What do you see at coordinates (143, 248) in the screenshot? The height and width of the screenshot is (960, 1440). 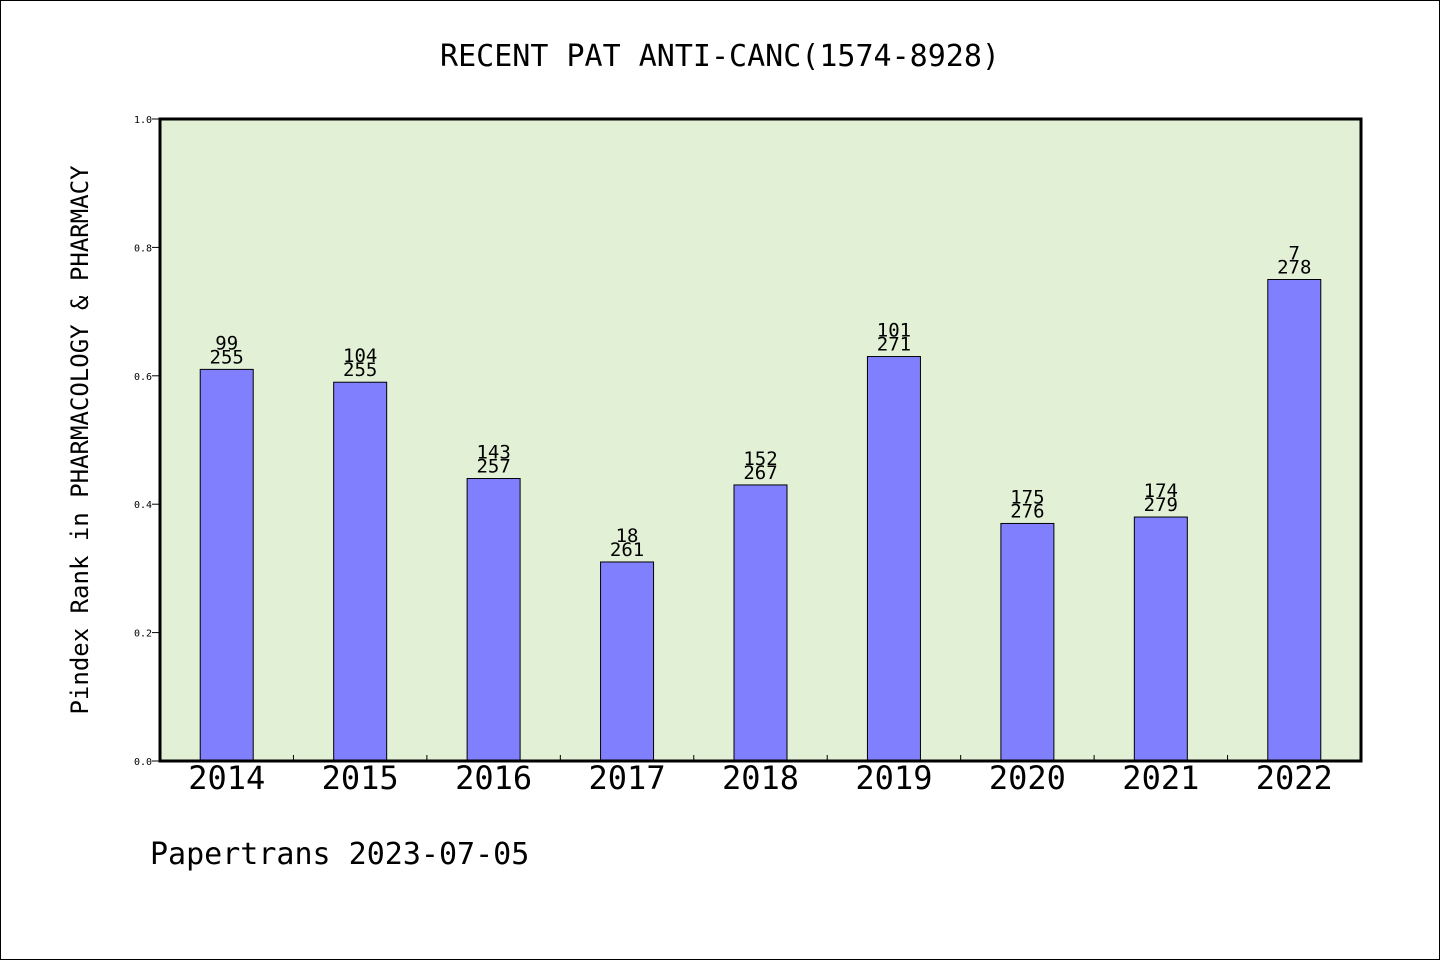 I see `y-tick-label: 0.8` at bounding box center [143, 248].